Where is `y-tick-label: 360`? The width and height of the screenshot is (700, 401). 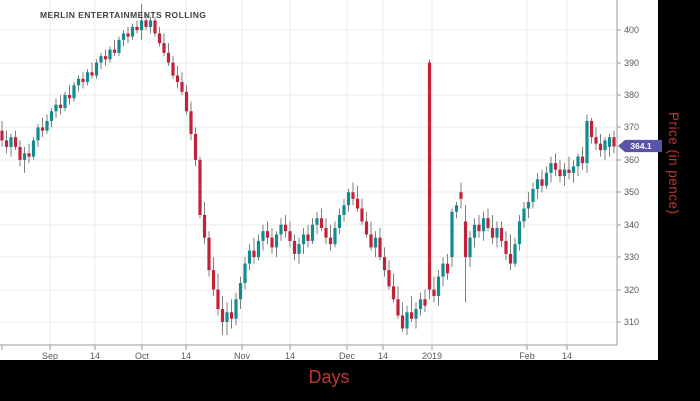
y-tick-label: 360 is located at coordinates (631, 160).